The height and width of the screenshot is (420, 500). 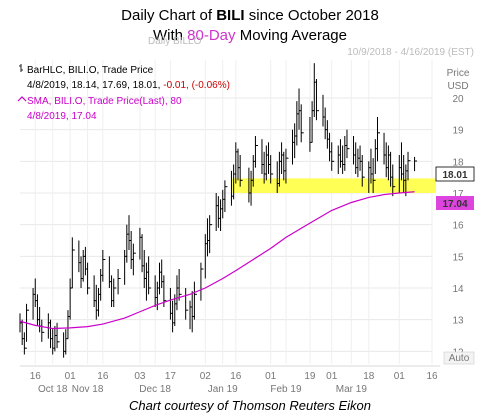 I want to click on sma-series-icon, so click(x=22, y=99).